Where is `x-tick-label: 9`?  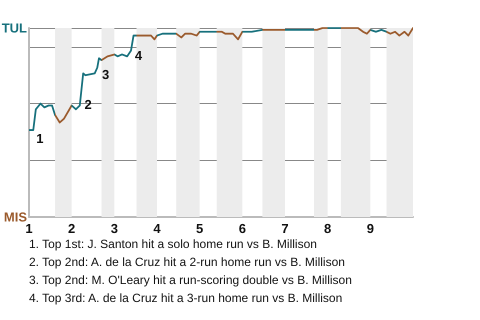
x-tick-label: 9 is located at coordinates (370, 228).